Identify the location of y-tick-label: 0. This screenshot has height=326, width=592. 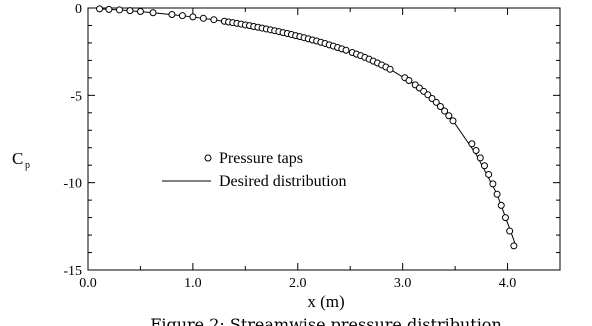
(78, 9).